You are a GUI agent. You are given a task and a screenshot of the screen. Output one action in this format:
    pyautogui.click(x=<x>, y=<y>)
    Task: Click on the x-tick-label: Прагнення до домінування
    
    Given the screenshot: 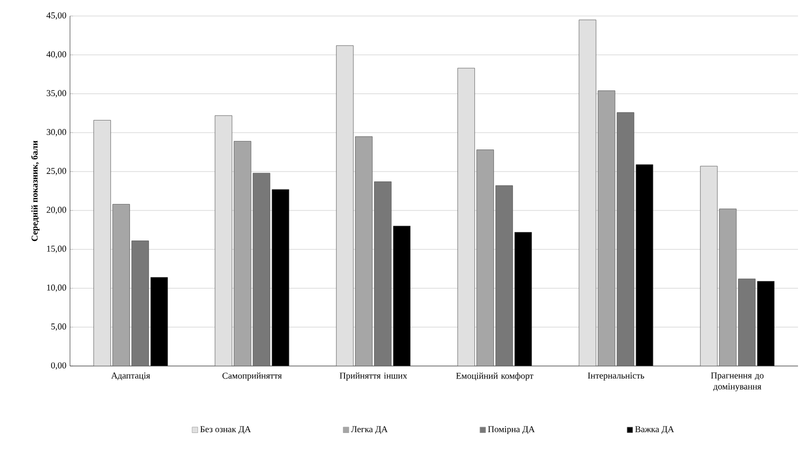 What is the action you would take?
    pyautogui.click(x=737, y=382)
    